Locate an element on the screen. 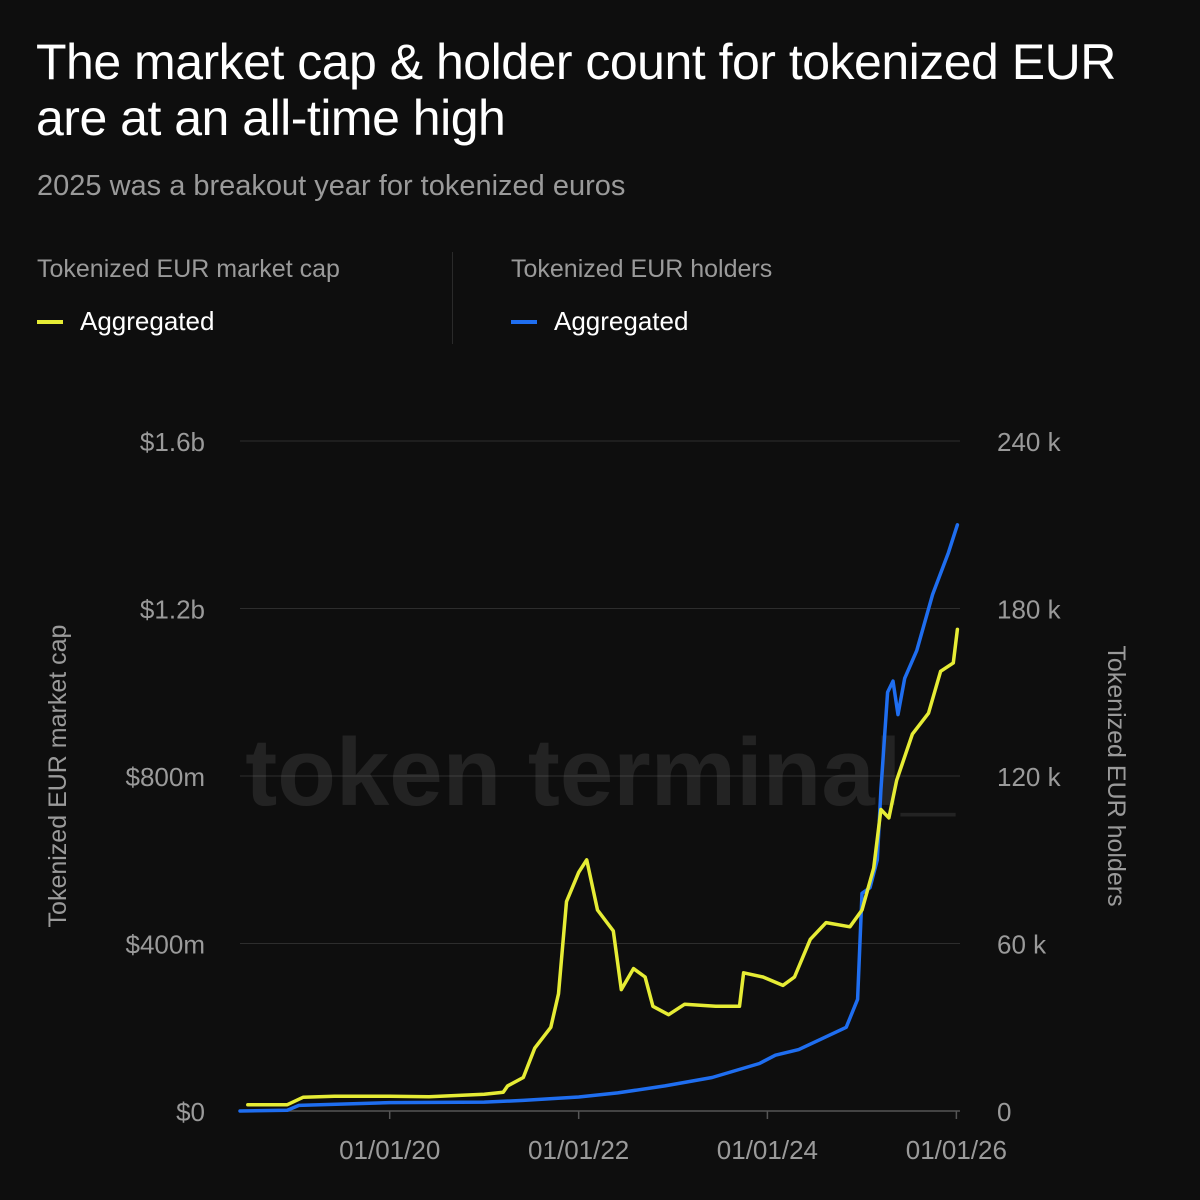  legend-item-holders: Aggregated is located at coordinates (641, 321).